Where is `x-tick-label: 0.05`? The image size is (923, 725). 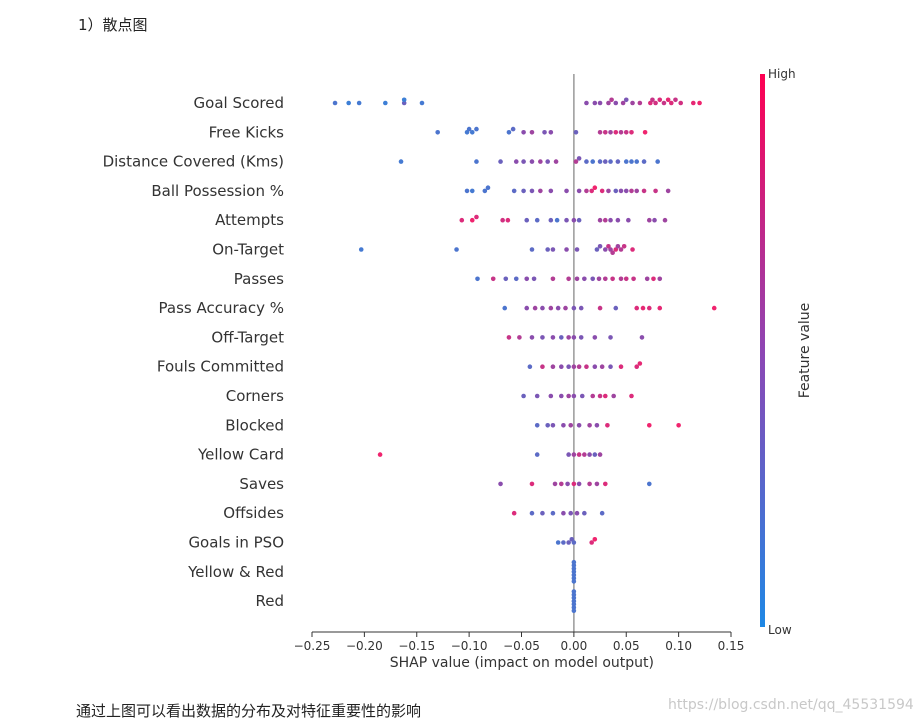
x-tick-label: 0.05 is located at coordinates (626, 646).